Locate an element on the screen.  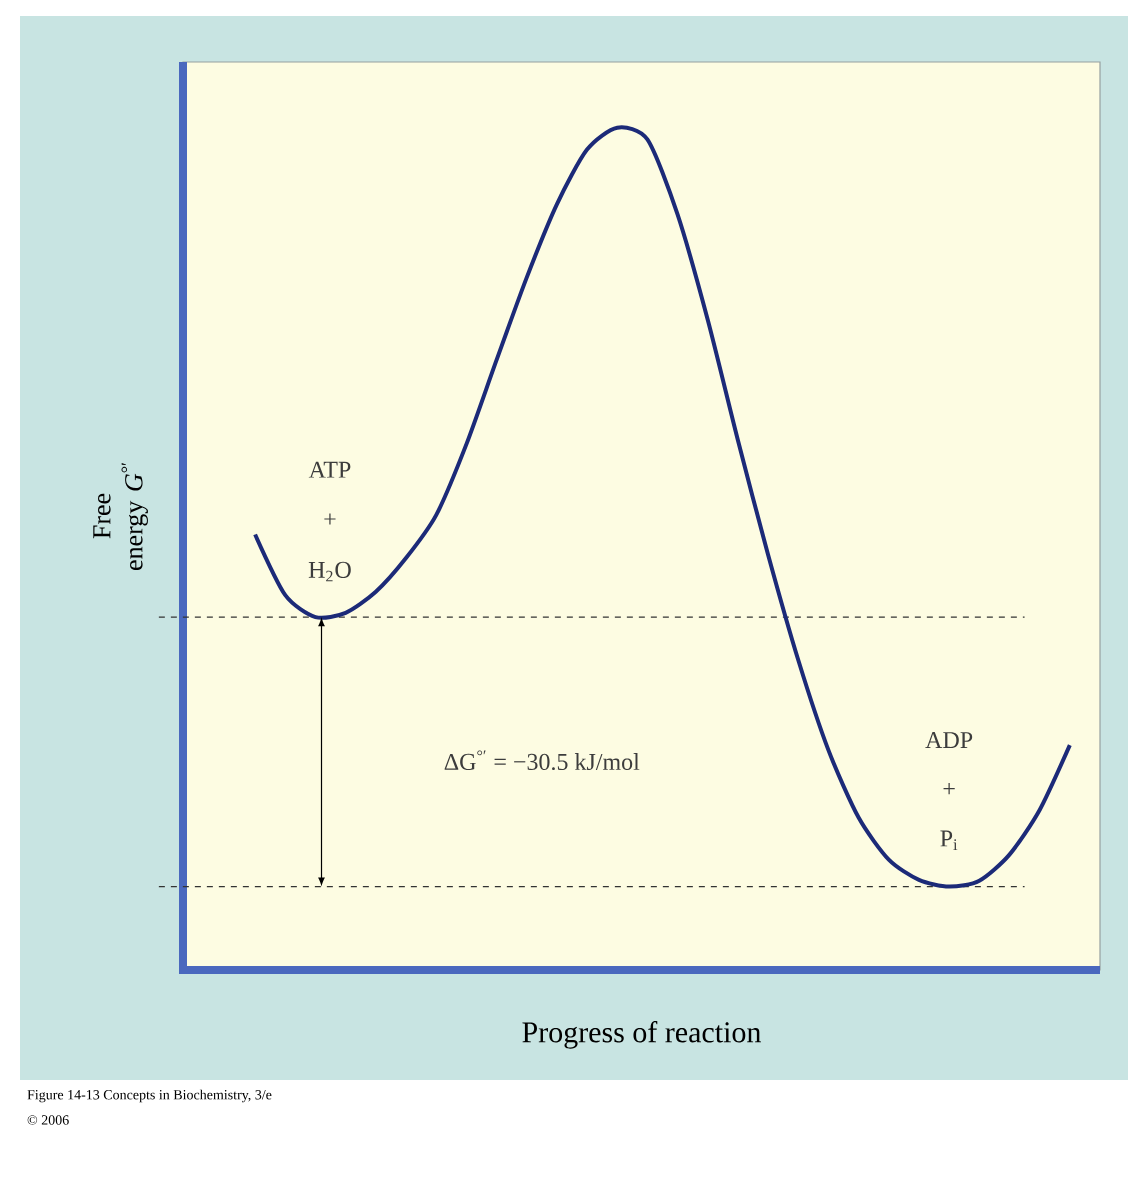
annotation: P$_{i}$ is located at coordinates (949, 840).